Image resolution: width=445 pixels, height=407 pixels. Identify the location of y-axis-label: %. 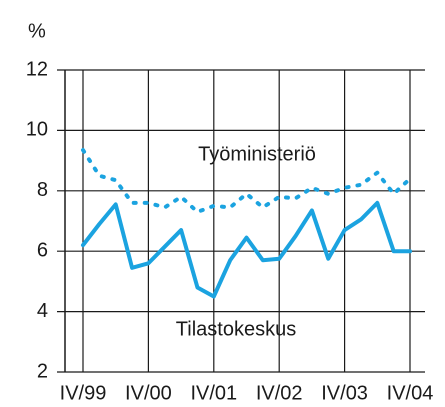
(37, 31).